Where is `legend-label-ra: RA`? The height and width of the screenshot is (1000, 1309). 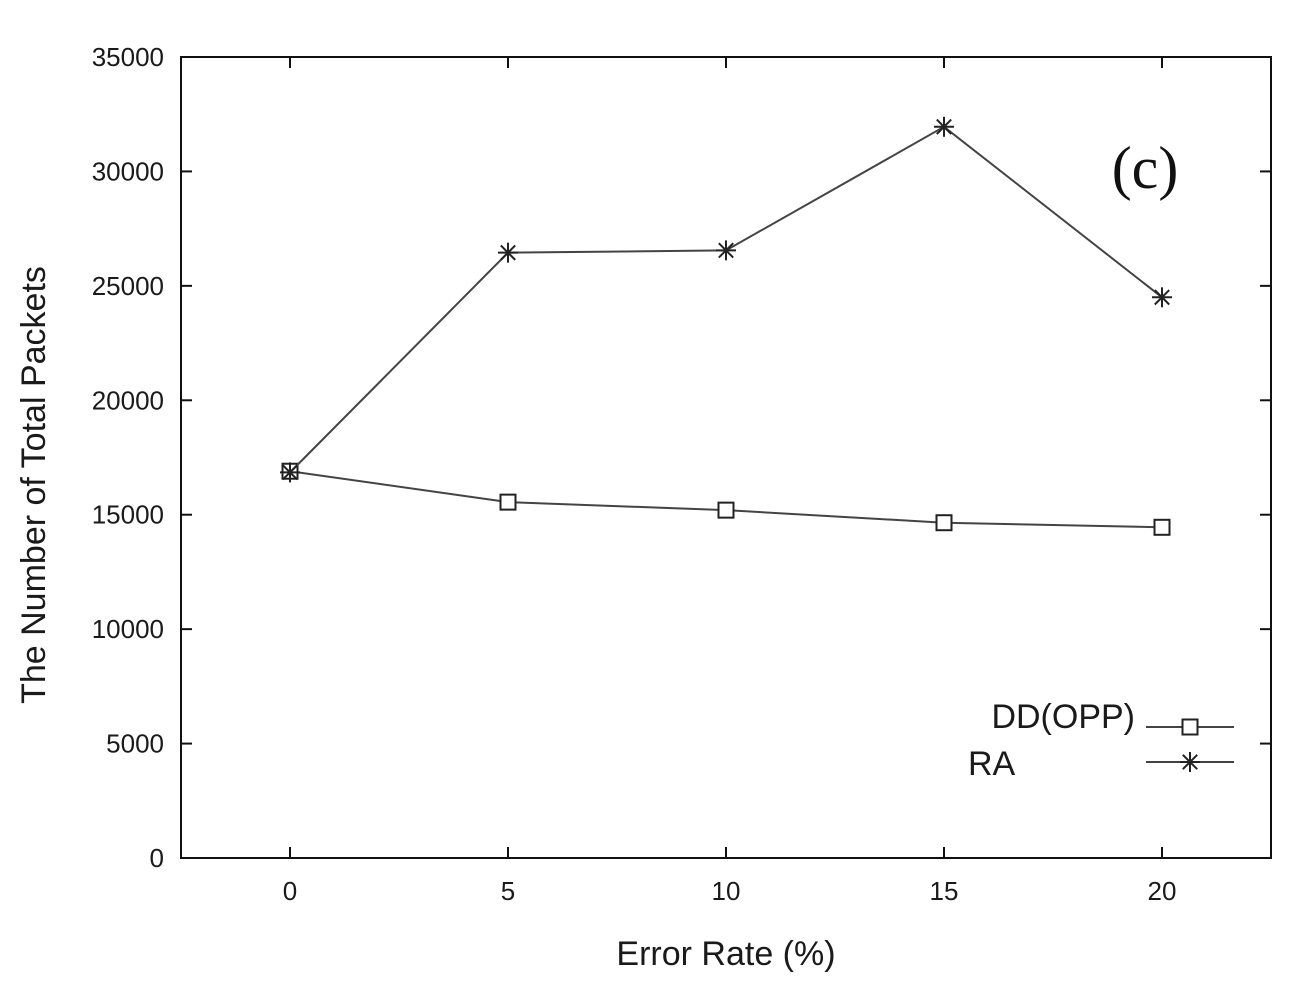
legend-label-ra: RA is located at coordinates (992, 764).